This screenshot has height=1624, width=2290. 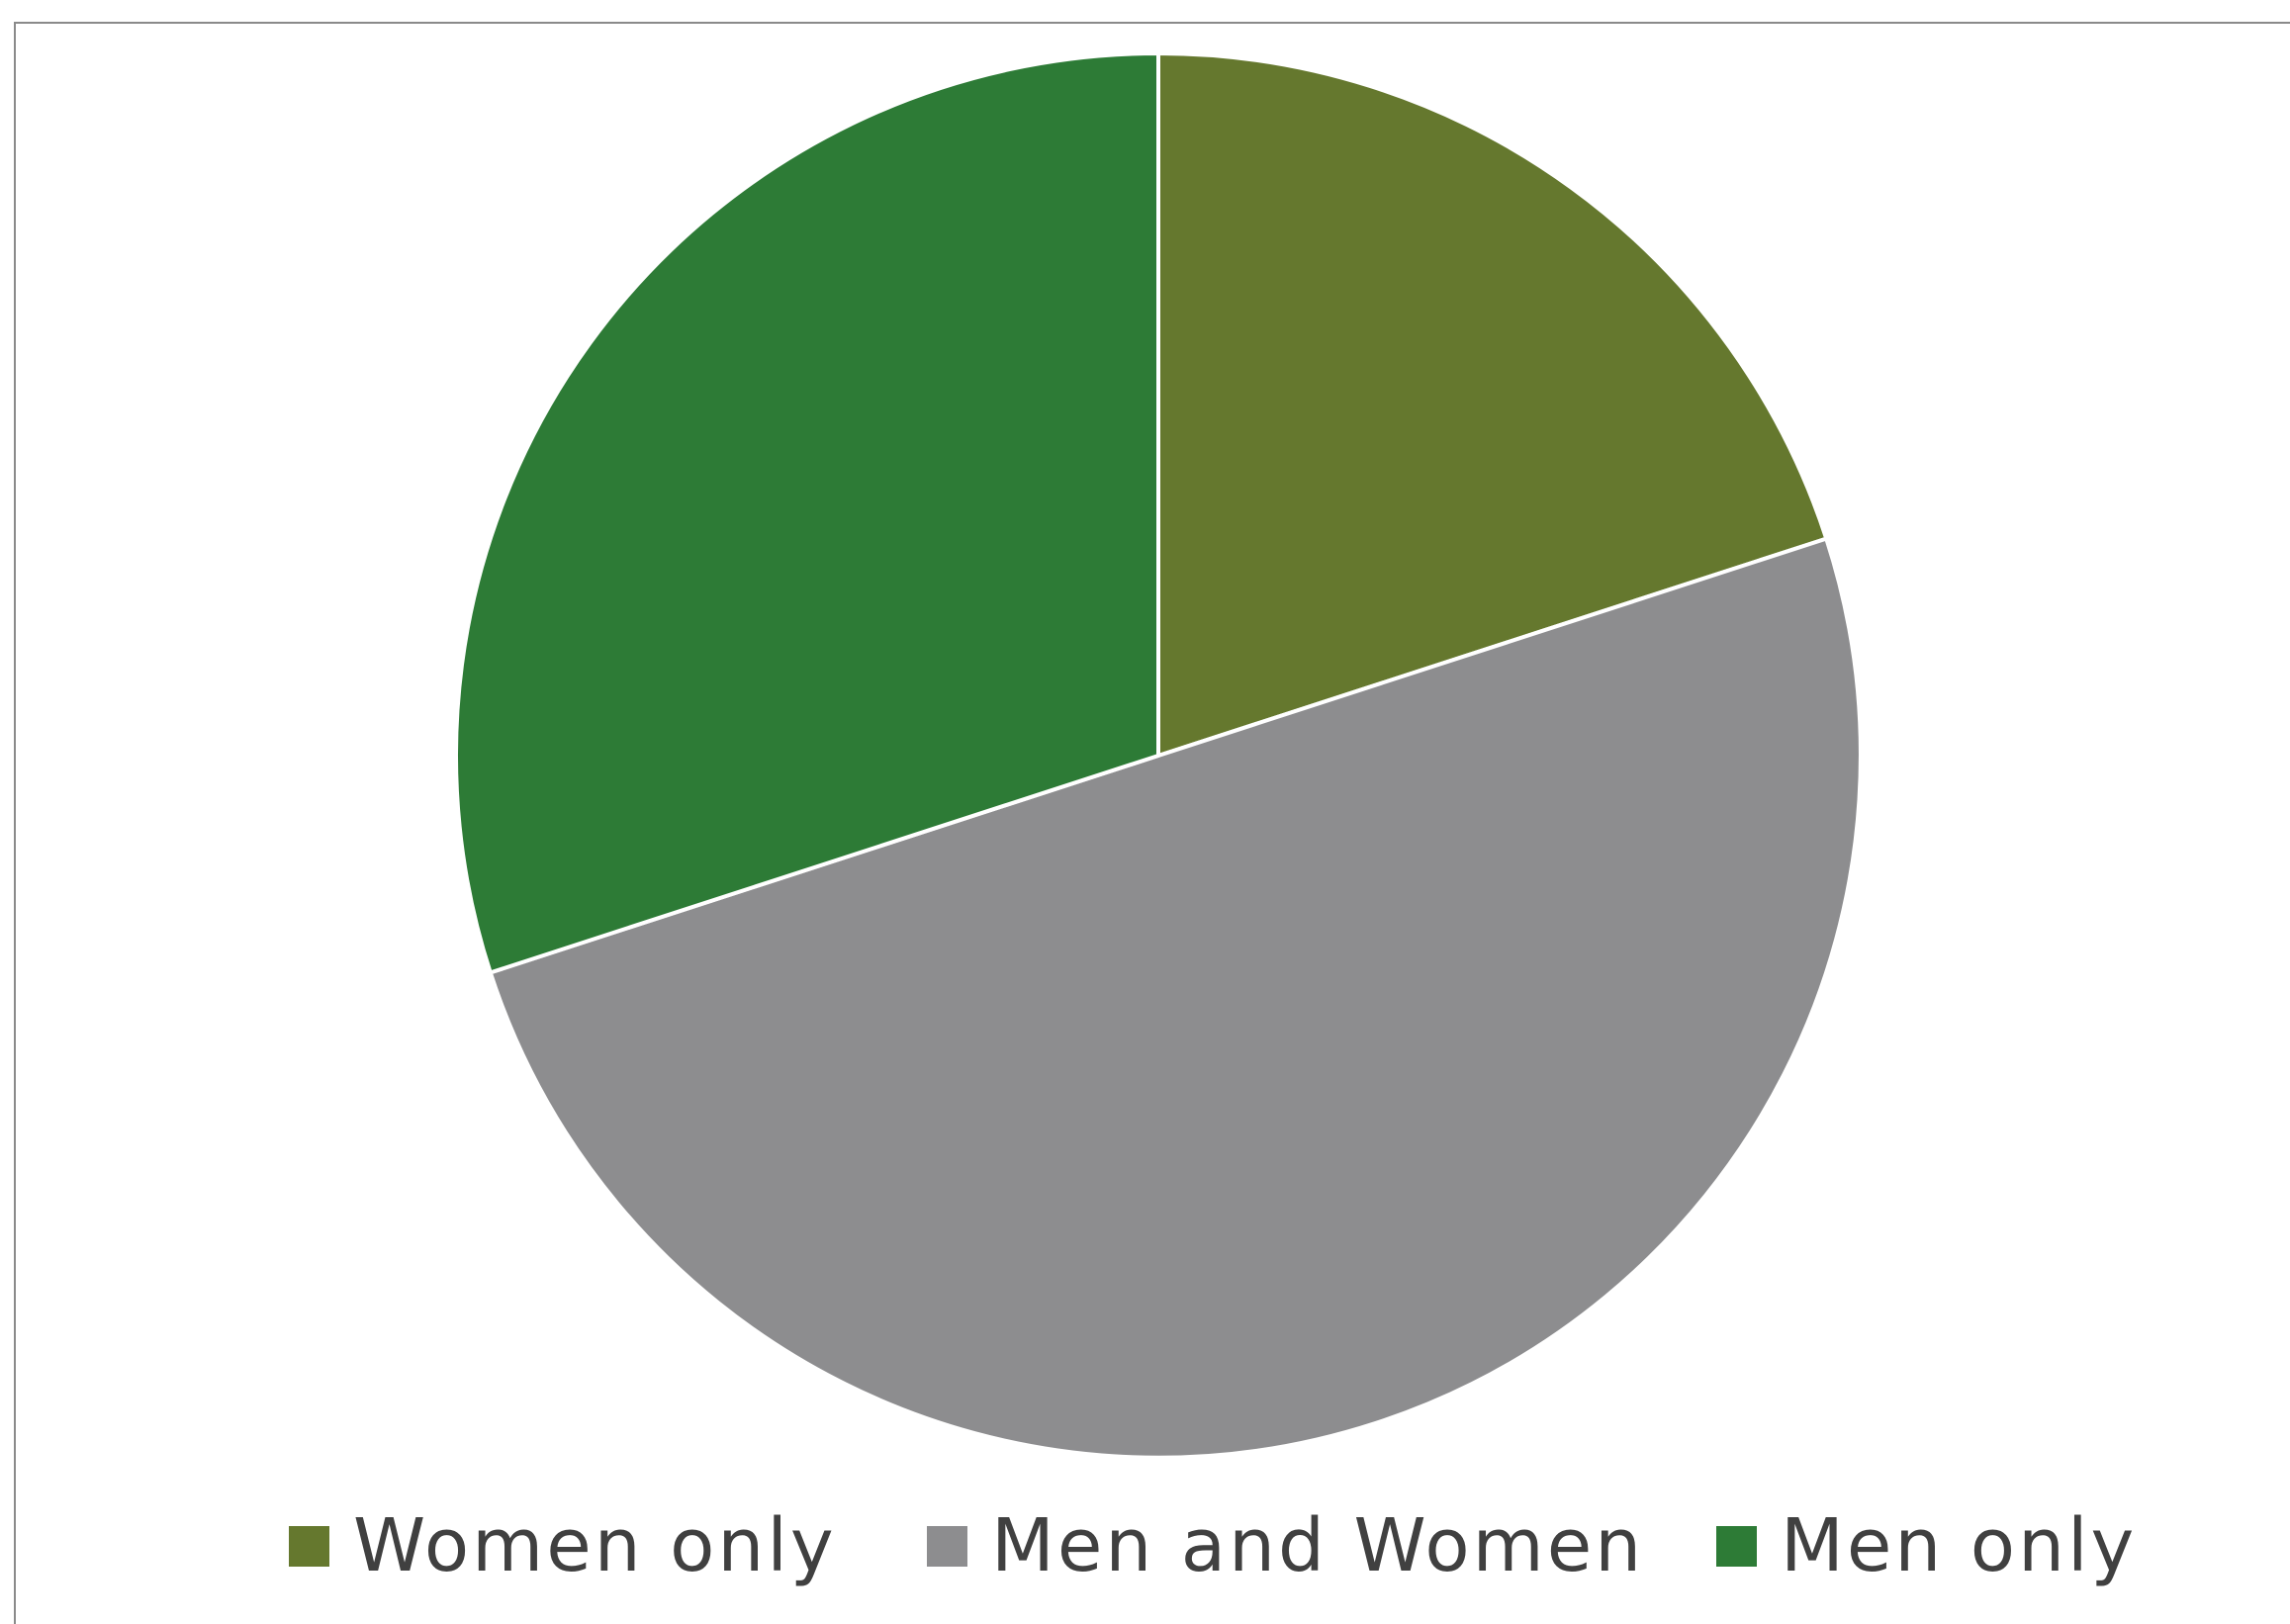 What do you see at coordinates (947, 1546) in the screenshot?
I see `legend-swatch-men-and-women` at bounding box center [947, 1546].